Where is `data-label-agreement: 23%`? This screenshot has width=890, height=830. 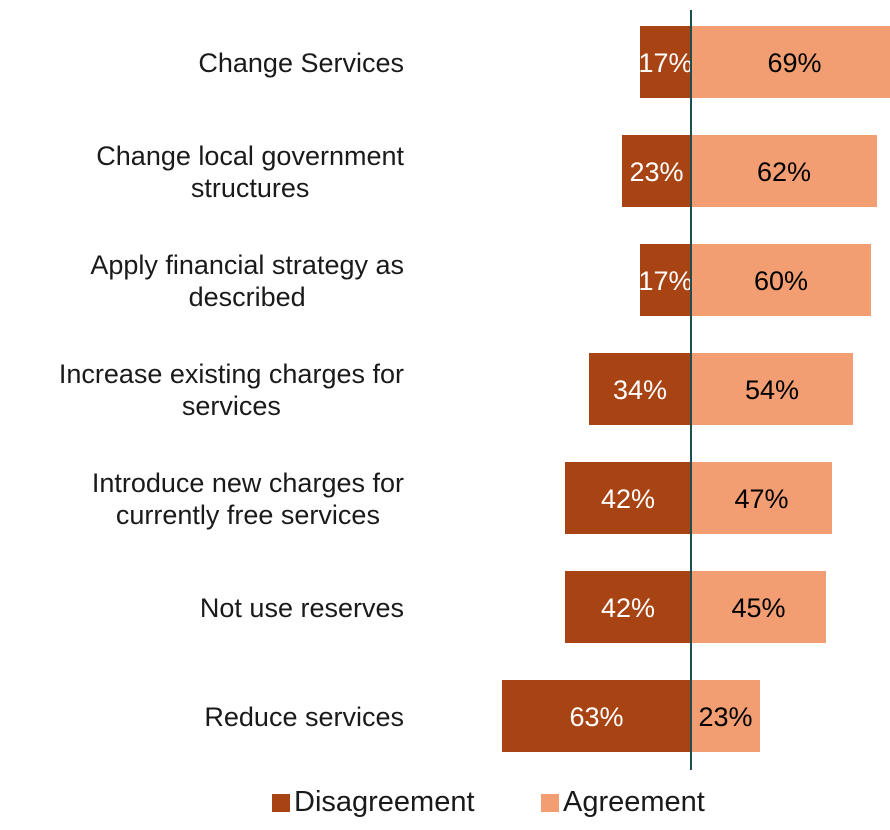
data-label-agreement: 23% is located at coordinates (725, 717).